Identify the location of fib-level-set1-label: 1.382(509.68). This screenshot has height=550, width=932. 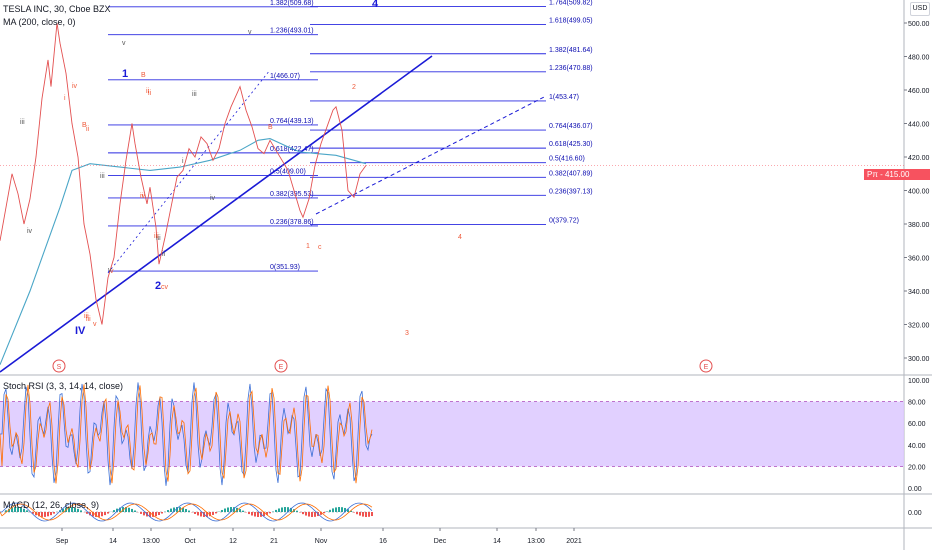
(292, 3).